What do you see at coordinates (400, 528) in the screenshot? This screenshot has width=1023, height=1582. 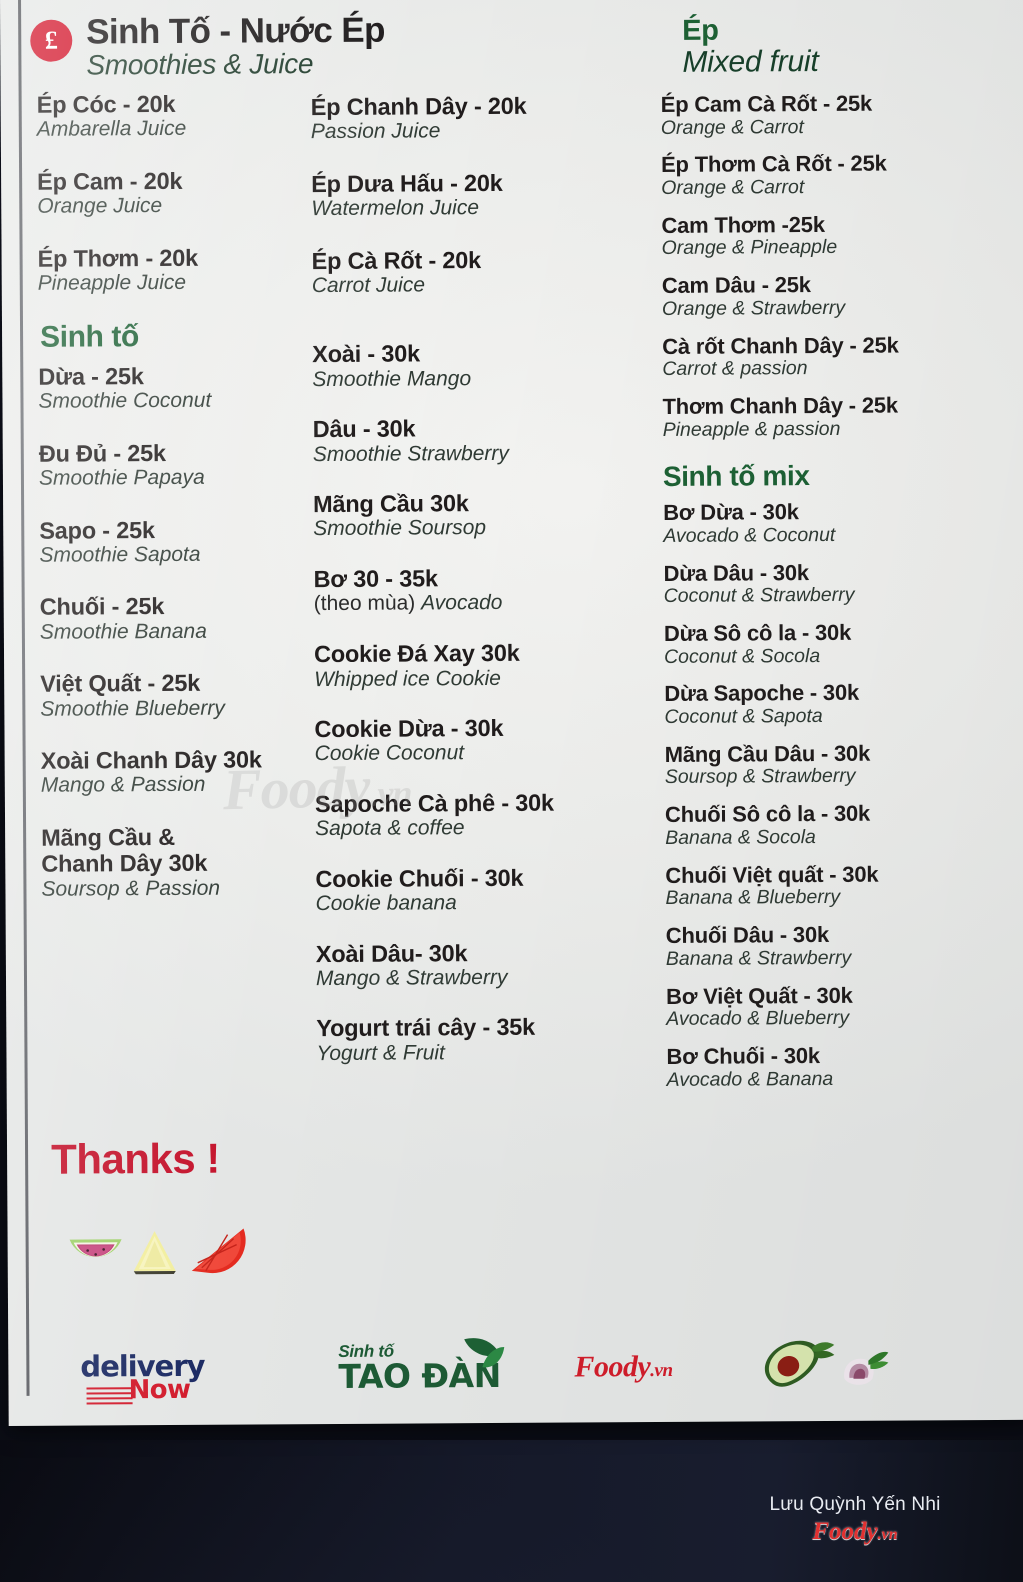 I see `item-name-en: Smoothie Soursop` at bounding box center [400, 528].